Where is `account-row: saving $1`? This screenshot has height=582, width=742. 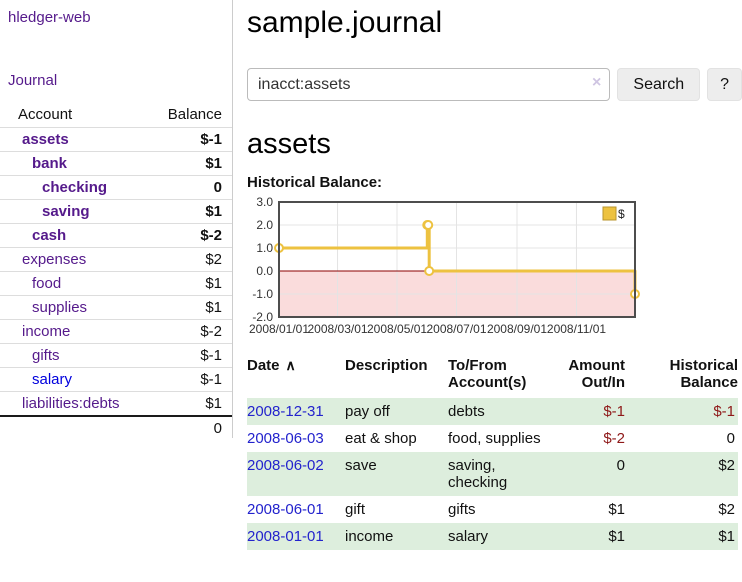
account-row: saving $1 is located at coordinates (116, 211).